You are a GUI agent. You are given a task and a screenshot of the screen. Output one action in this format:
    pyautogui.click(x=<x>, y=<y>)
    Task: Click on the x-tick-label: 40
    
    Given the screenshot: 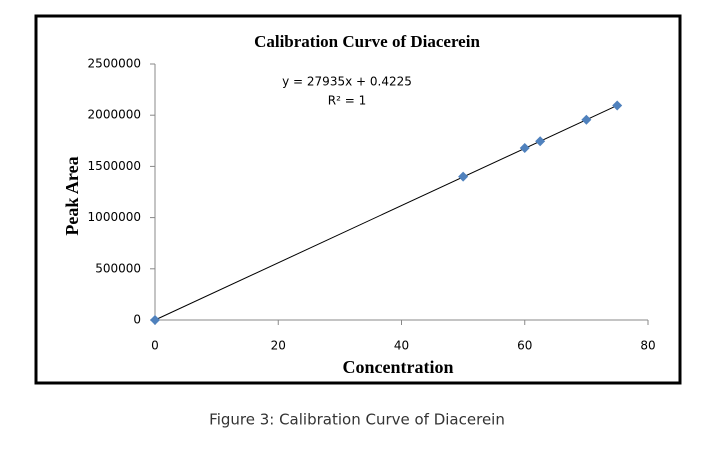 What is the action you would take?
    pyautogui.click(x=401, y=346)
    